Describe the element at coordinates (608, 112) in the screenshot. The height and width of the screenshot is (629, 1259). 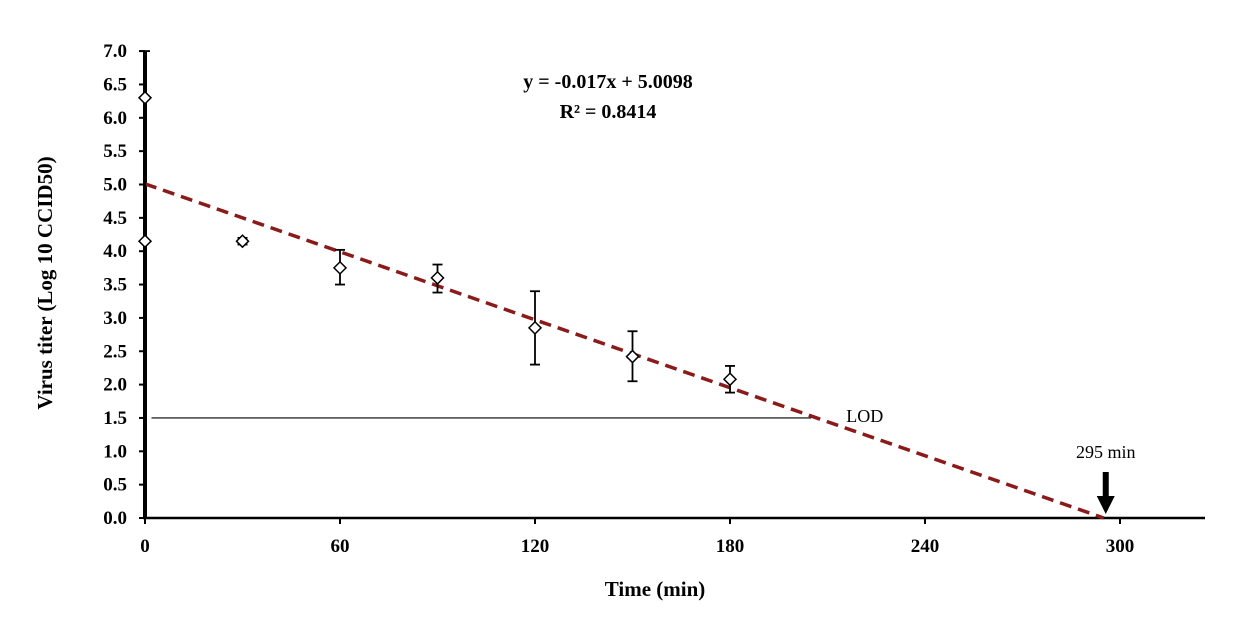
I see `r-squared-label: R² = 0.8414` at that location.